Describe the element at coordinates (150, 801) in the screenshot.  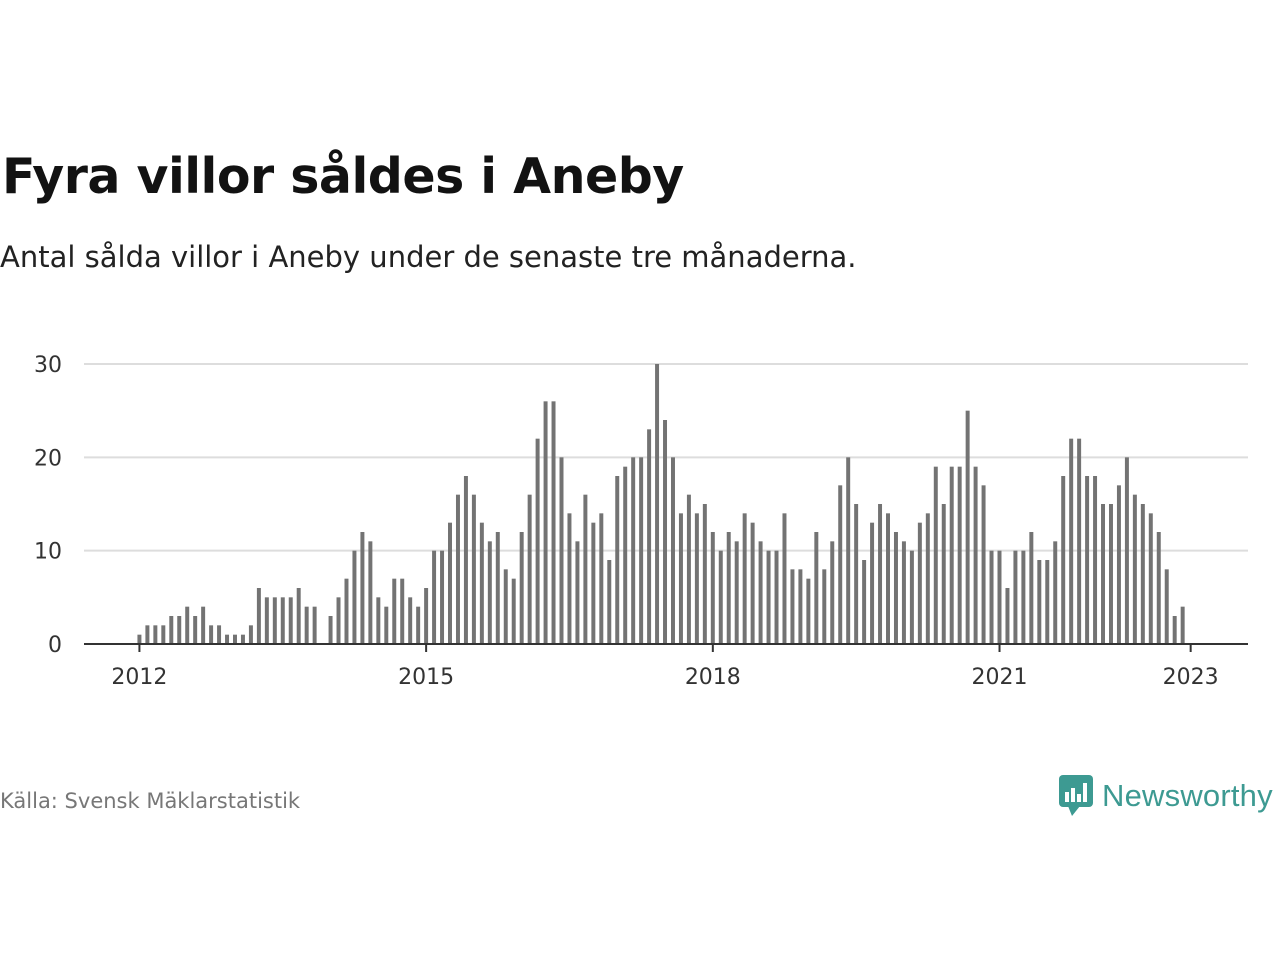
I see `source-note: Källa: Svensk Mäklarstatistik` at that location.